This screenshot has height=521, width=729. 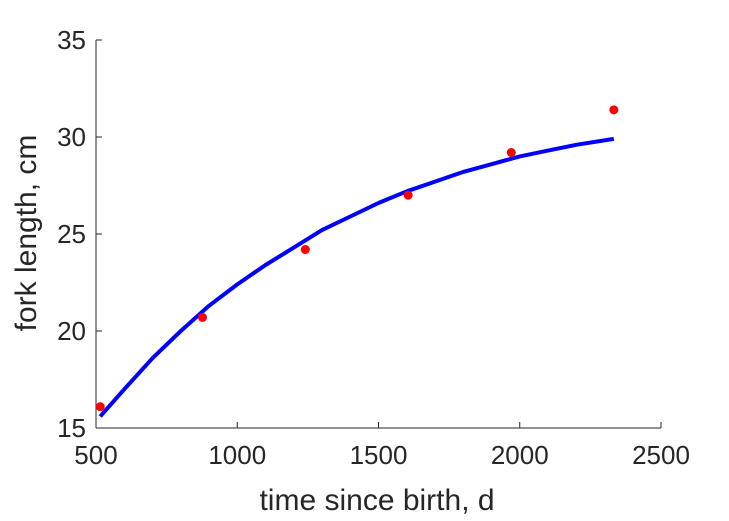 I want to click on x-axis-label: time since birth, d, so click(x=376, y=500).